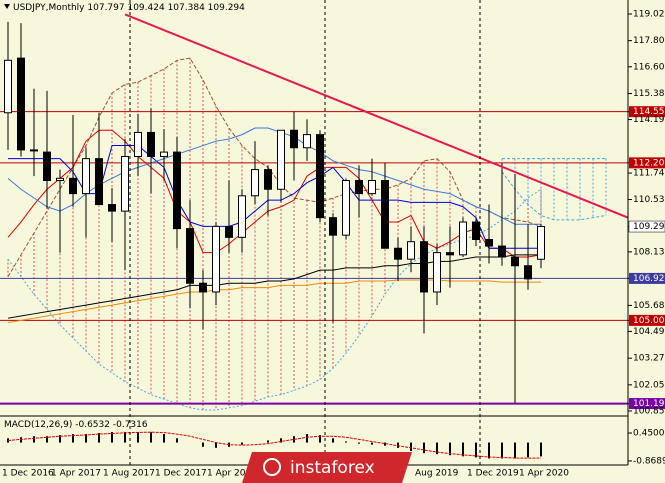 The width and height of the screenshot is (665, 483). What do you see at coordinates (554, 196) in the screenshot?
I see `cloud-bottom` at bounding box center [554, 196].